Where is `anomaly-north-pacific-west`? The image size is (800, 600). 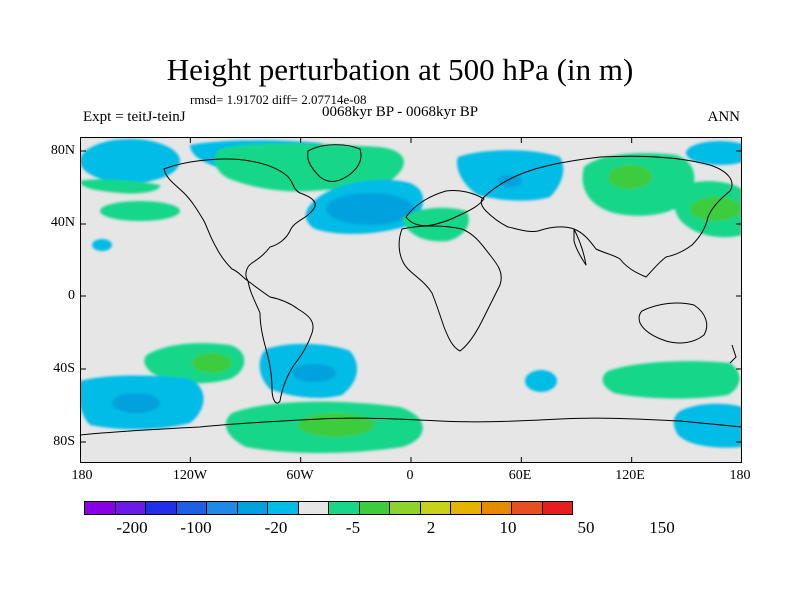
anomaly-north-pacific-west is located at coordinates (130, 161).